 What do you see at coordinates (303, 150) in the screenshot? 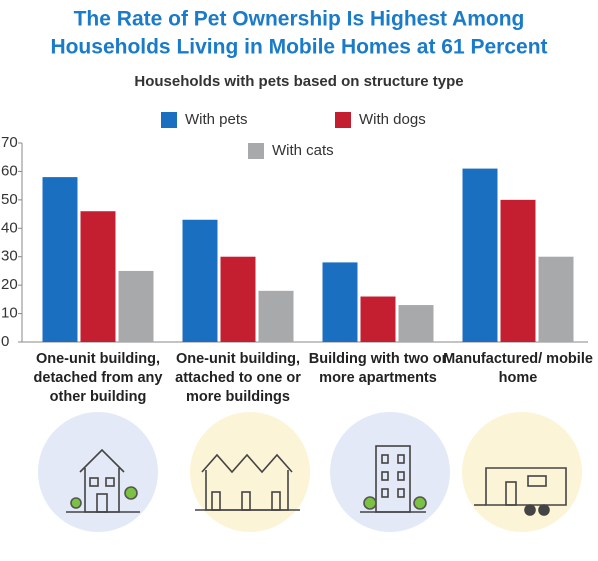
I see `legend-label: With cats` at bounding box center [303, 150].